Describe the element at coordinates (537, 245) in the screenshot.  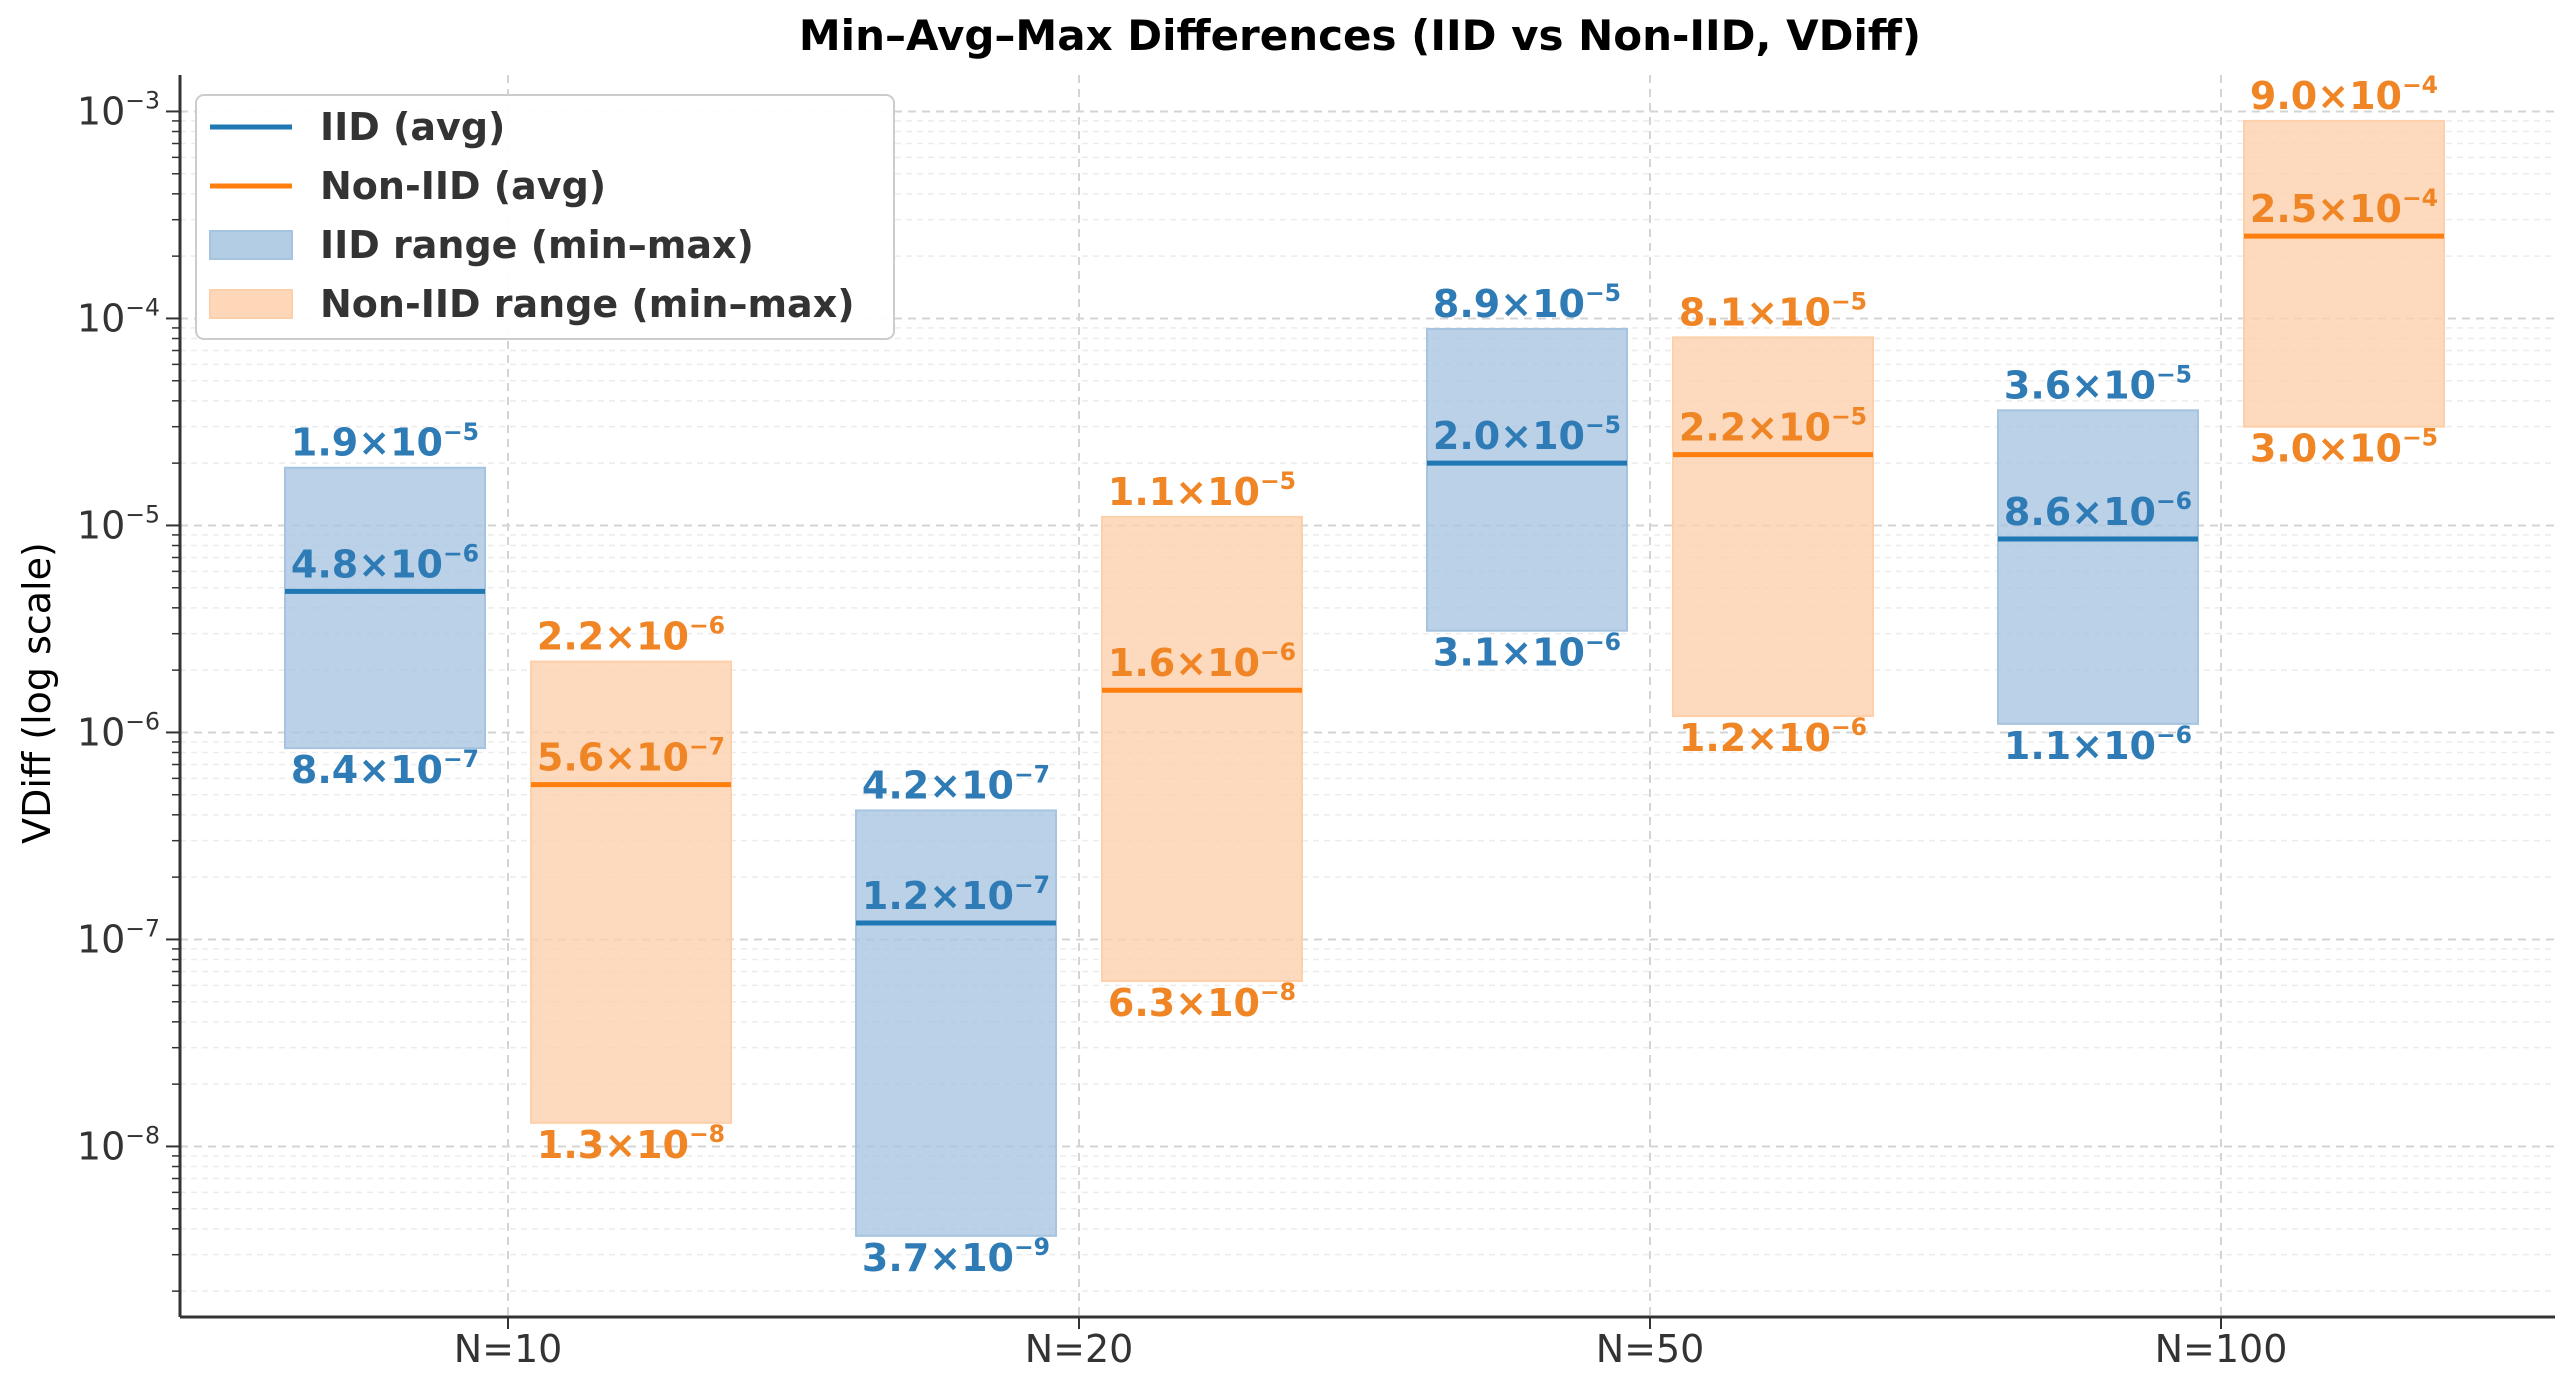
I see `legend-label: IID range (min–max)` at that location.